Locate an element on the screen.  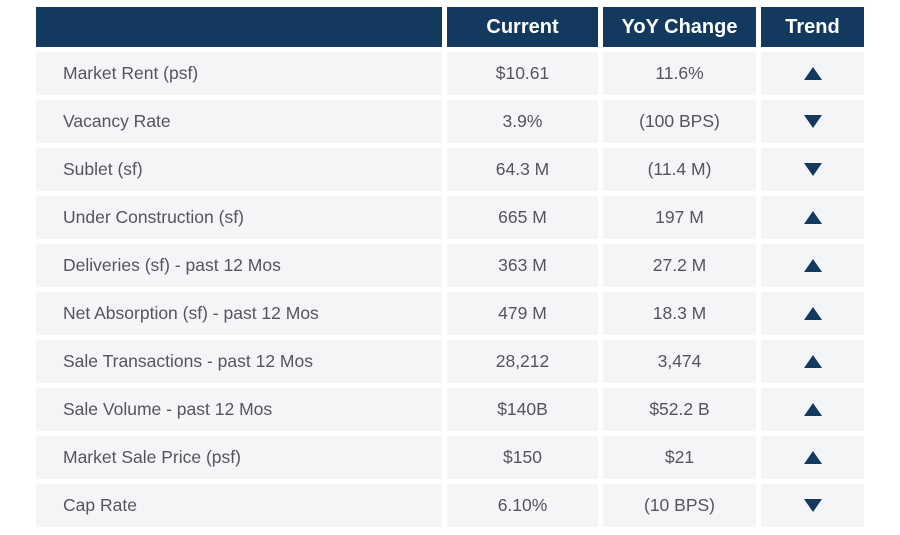
yoy-value: $21 is located at coordinates (679, 457).